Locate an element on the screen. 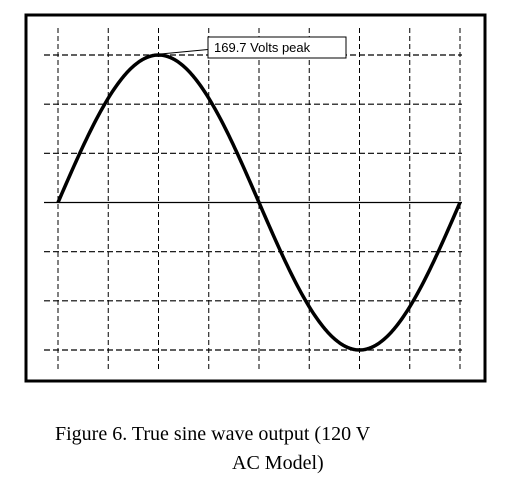 The image size is (511, 488). peak-annotation: 169.7 Volts peak is located at coordinates (253, 47).